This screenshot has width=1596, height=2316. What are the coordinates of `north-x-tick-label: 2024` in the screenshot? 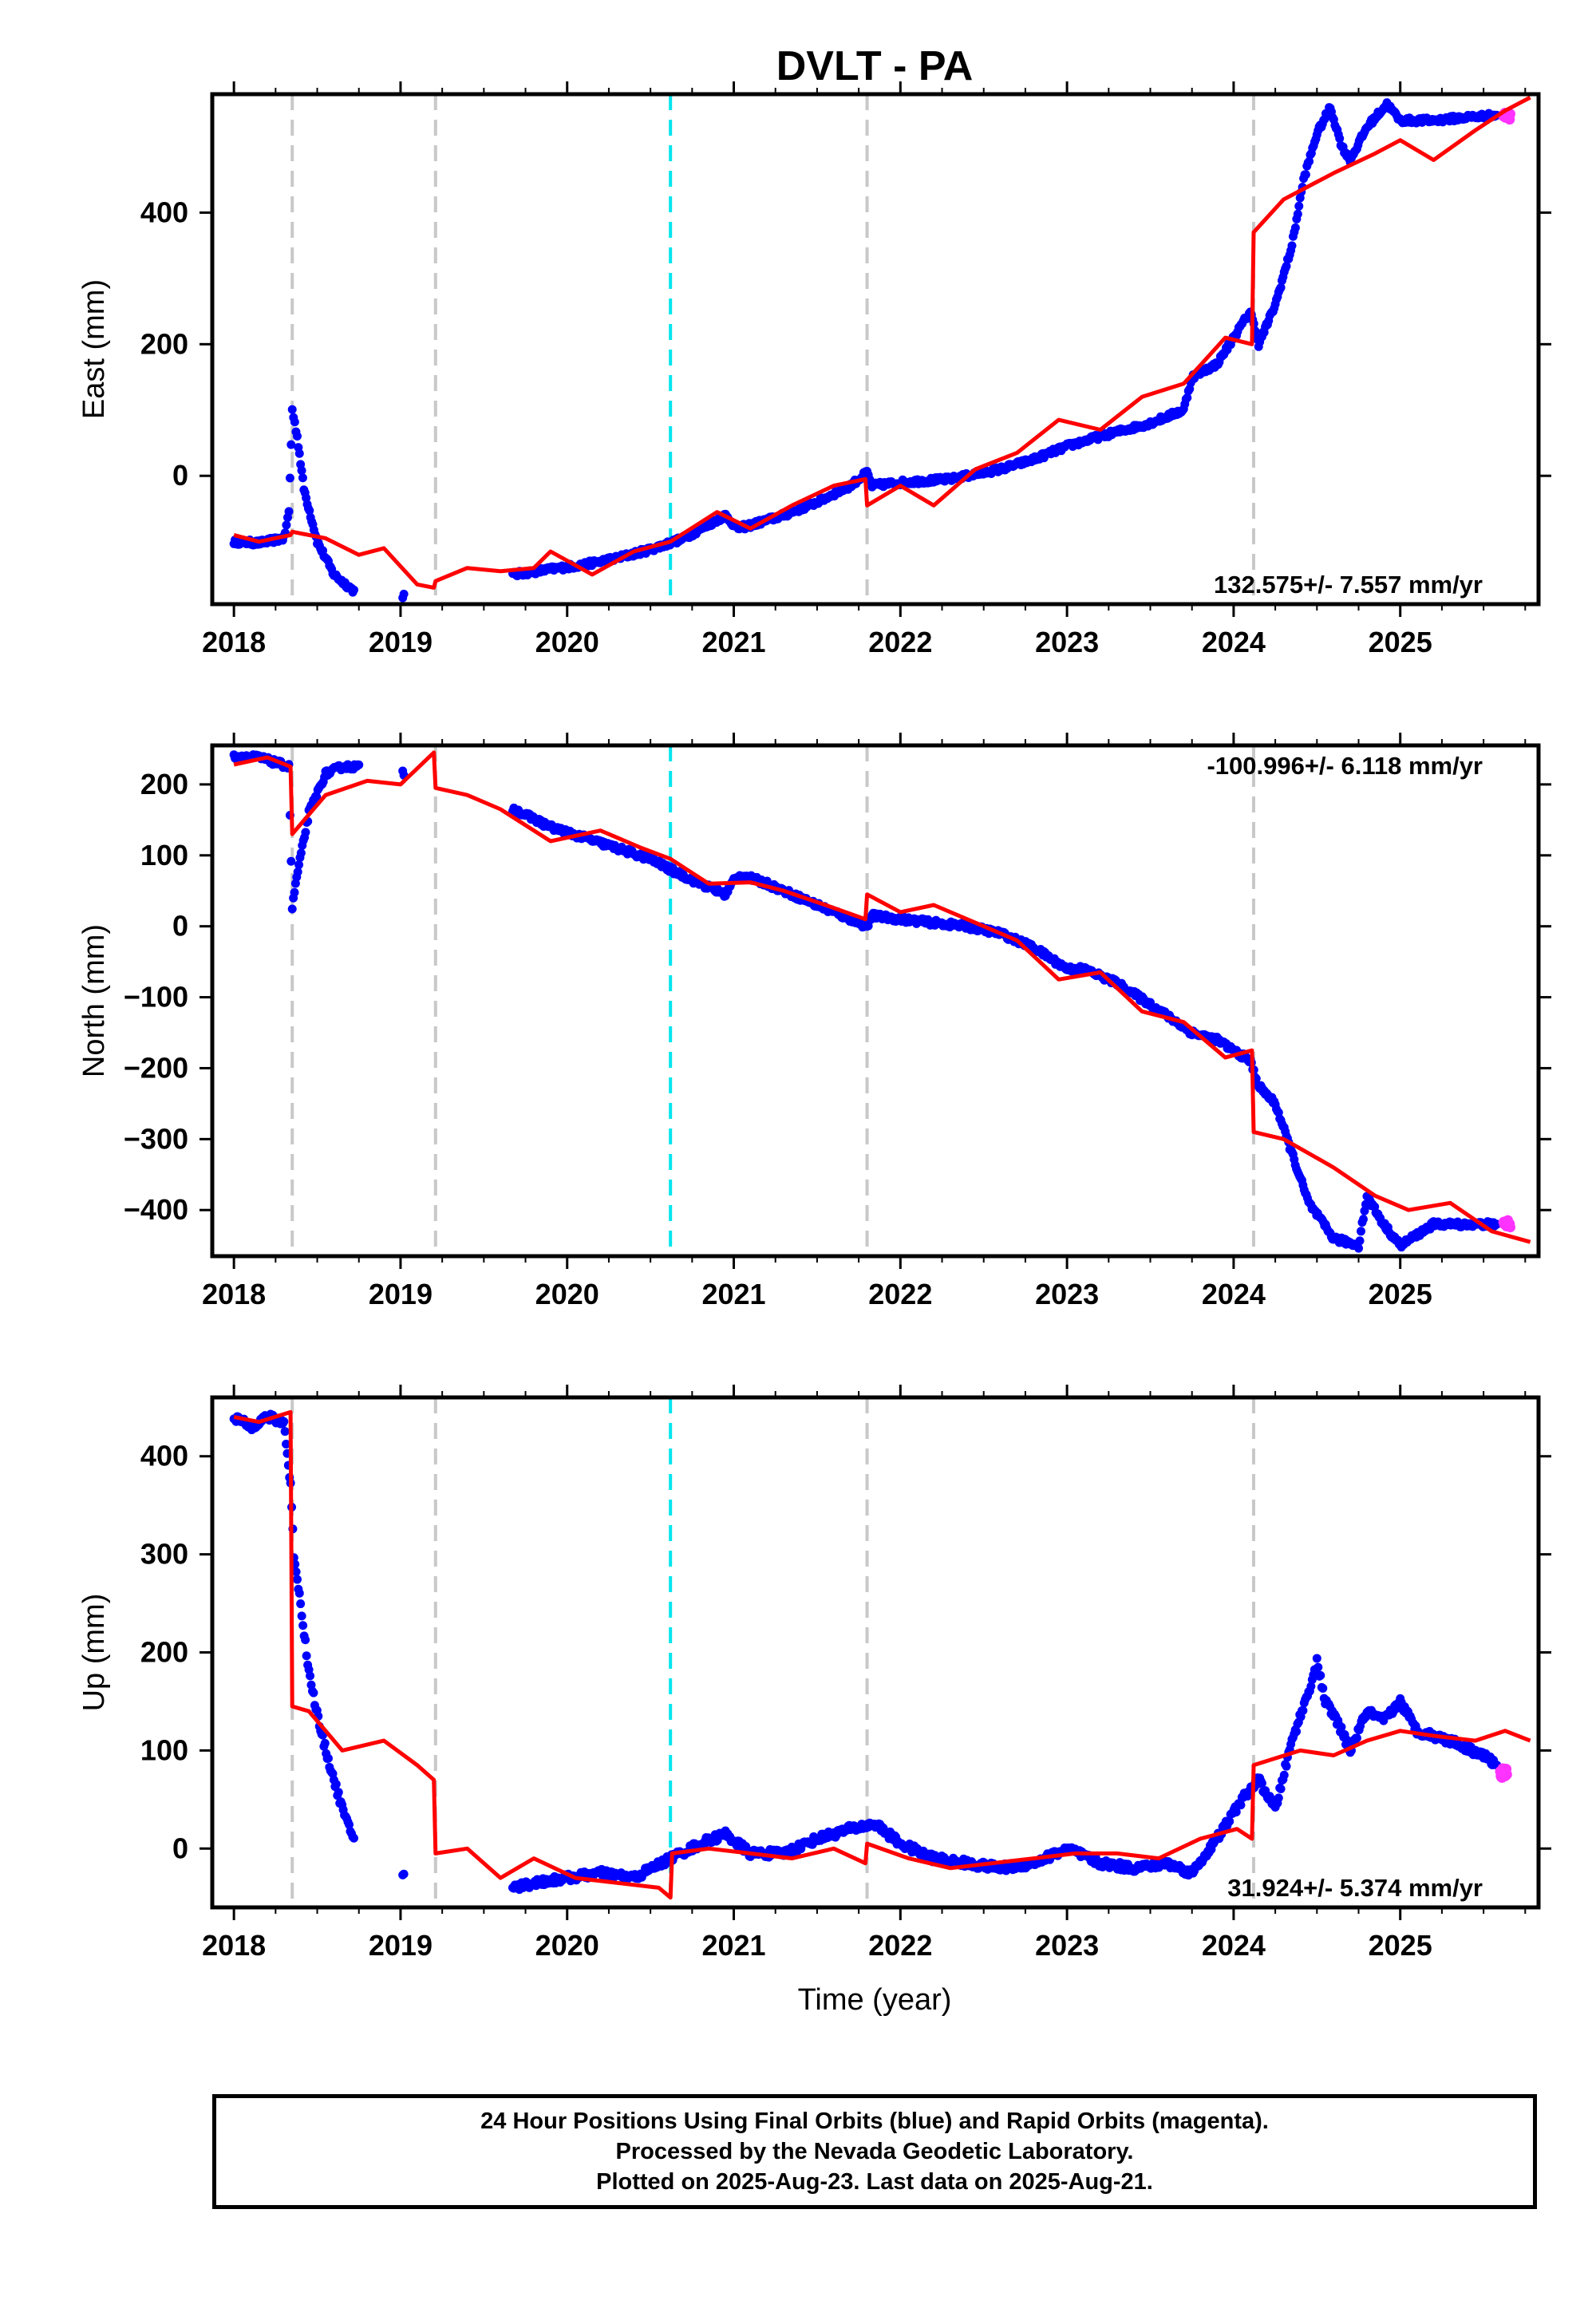 It's located at (1234, 1294).